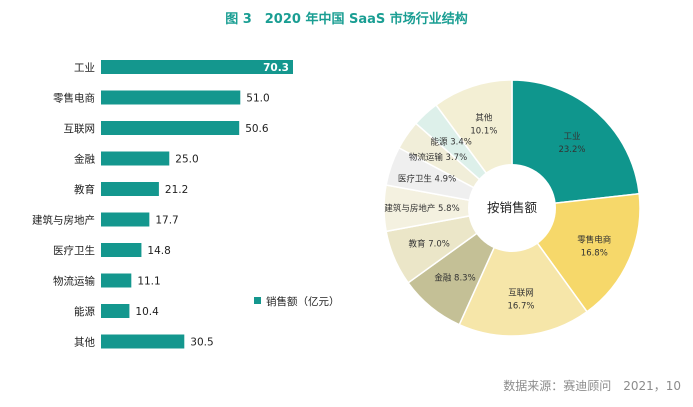  What do you see at coordinates (257, 99) in the screenshot?
I see `bar-value-label: 51.0` at bounding box center [257, 99].